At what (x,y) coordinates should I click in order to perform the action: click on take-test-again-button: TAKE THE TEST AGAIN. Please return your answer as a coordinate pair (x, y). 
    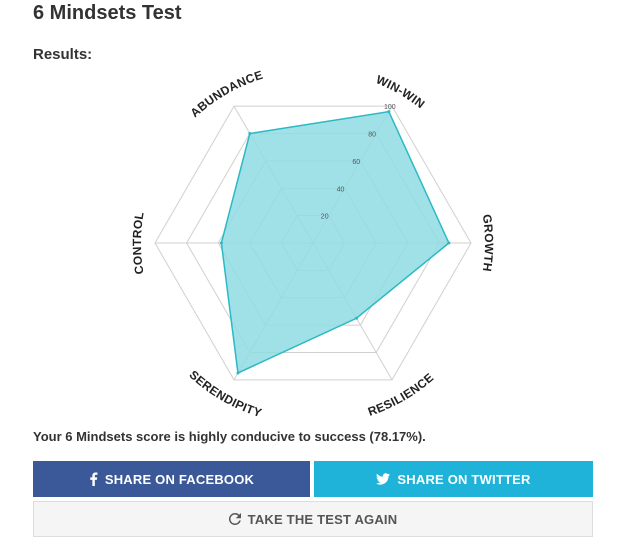
    Looking at the image, I should click on (313, 519).